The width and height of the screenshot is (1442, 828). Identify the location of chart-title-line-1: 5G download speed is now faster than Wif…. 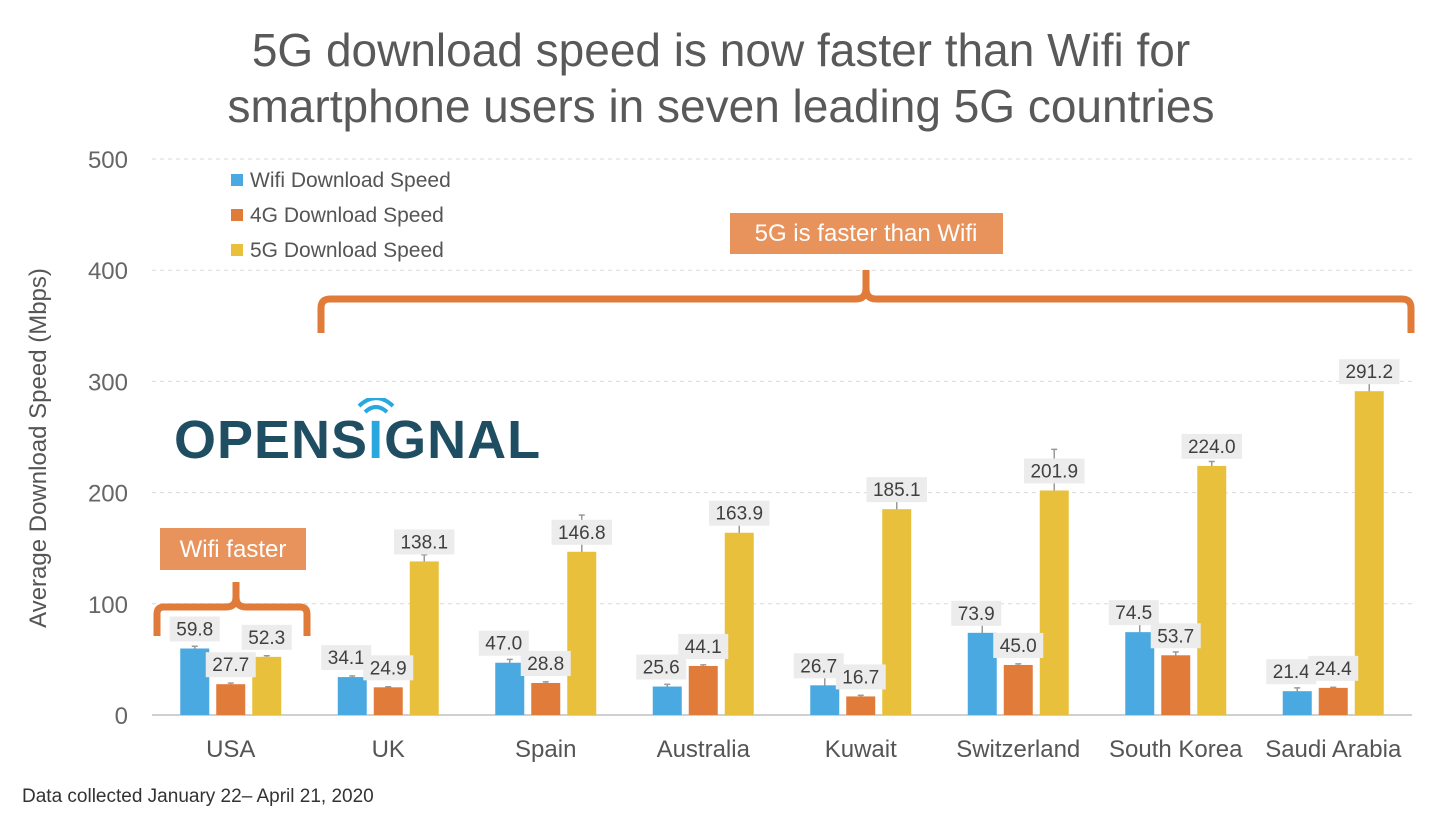
(721, 50).